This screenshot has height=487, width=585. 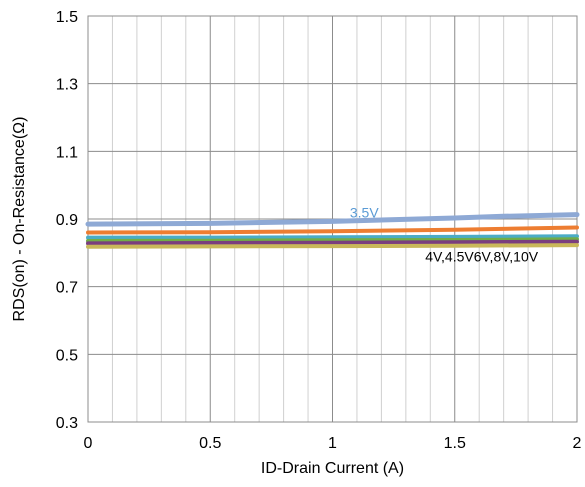 I want to click on x-axis-title: ID-Drain Current (A), so click(x=332, y=468).